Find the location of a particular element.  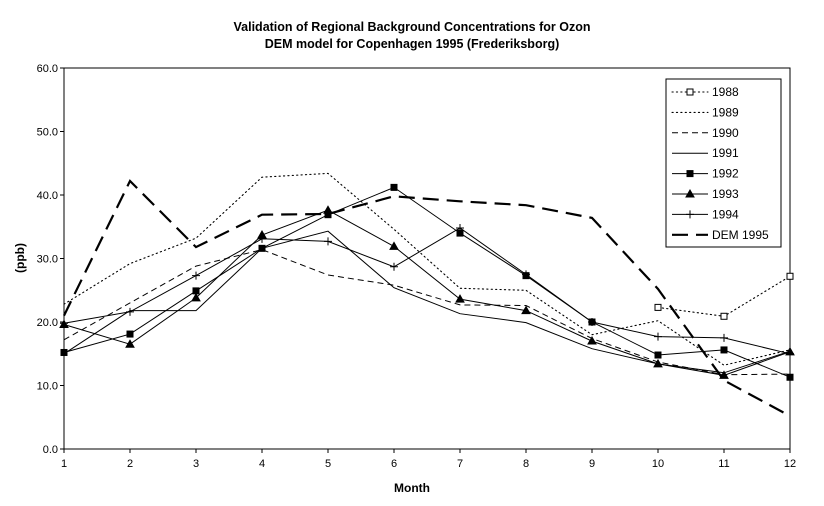

legend: 1988 1989 1990 1991 1992 1993 1994 DEM 1995 is located at coordinates (723, 163).